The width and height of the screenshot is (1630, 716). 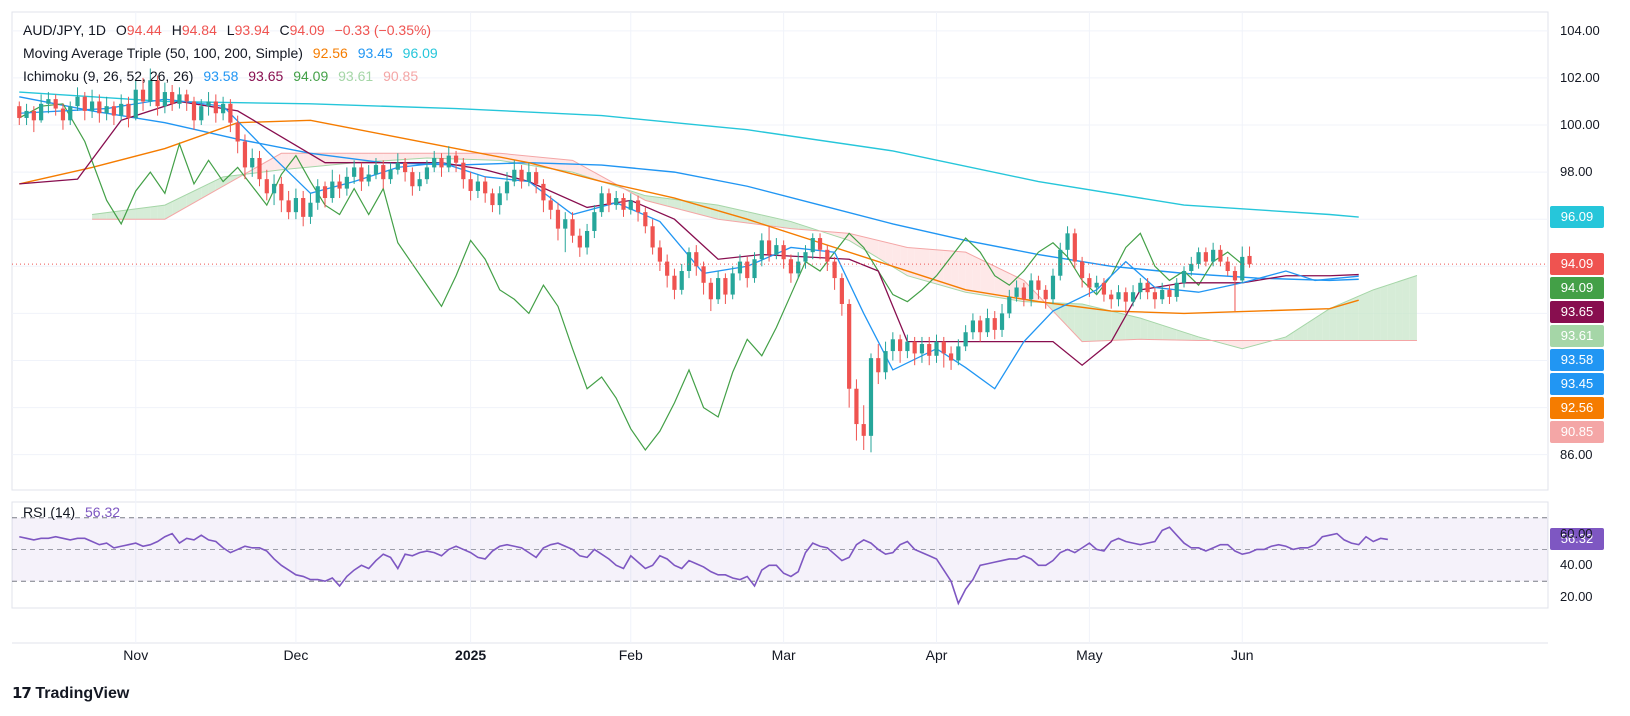 I want to click on ichimoku-legend-label: Ichimoku (9, 26, 52, 26, 26), so click(x=108, y=76).